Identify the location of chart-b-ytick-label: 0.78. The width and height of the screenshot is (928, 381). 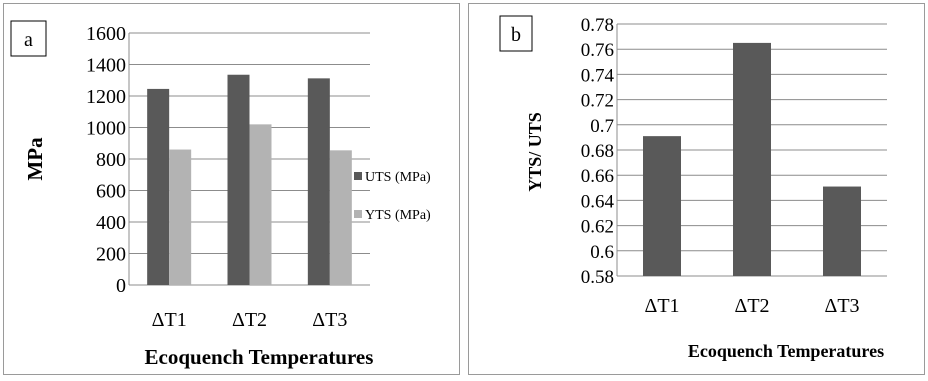
(597, 25).